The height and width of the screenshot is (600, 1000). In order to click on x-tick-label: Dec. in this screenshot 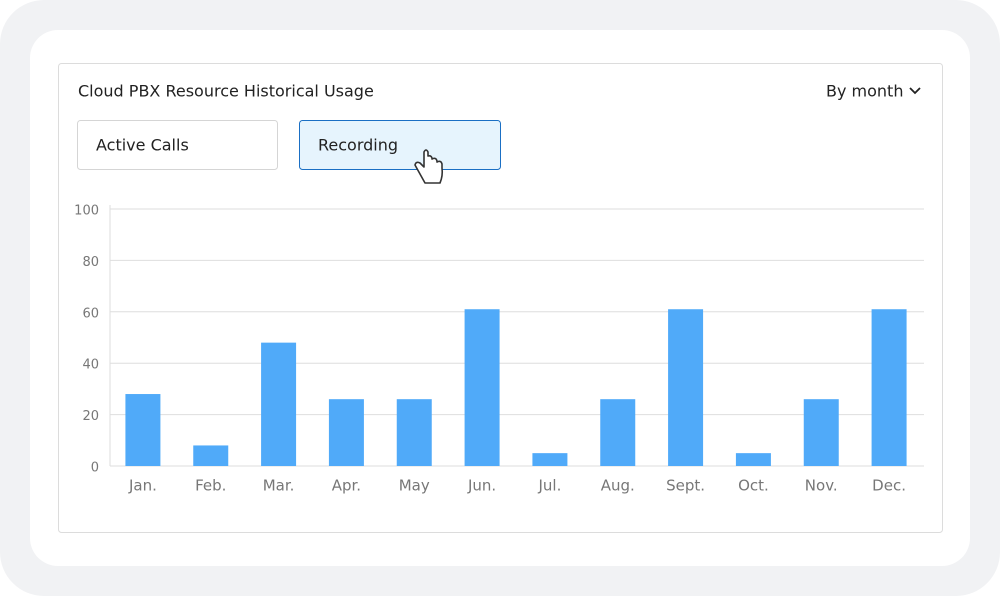, I will do `click(889, 486)`.